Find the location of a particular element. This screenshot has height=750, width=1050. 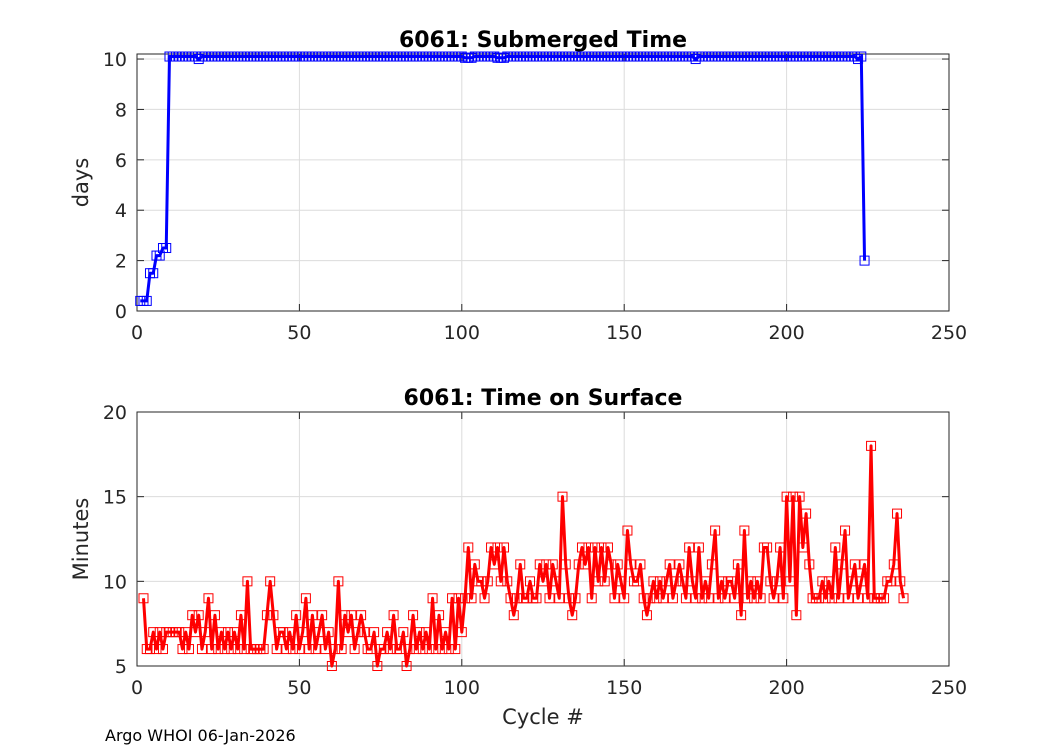

x-tick-label: 200 is located at coordinates (786, 333).